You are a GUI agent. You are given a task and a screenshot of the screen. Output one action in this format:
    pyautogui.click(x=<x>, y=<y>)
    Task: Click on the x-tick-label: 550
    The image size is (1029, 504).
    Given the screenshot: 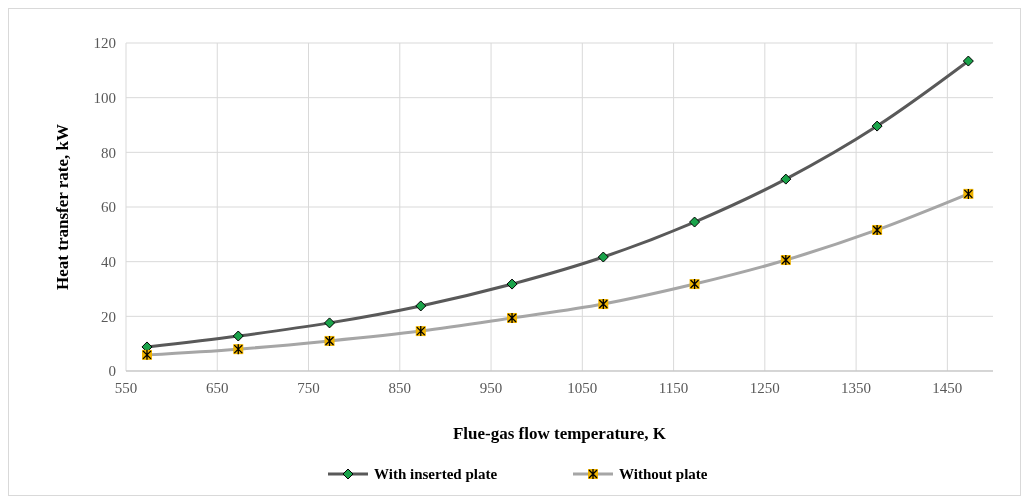 What is the action you would take?
    pyautogui.click(x=126, y=388)
    